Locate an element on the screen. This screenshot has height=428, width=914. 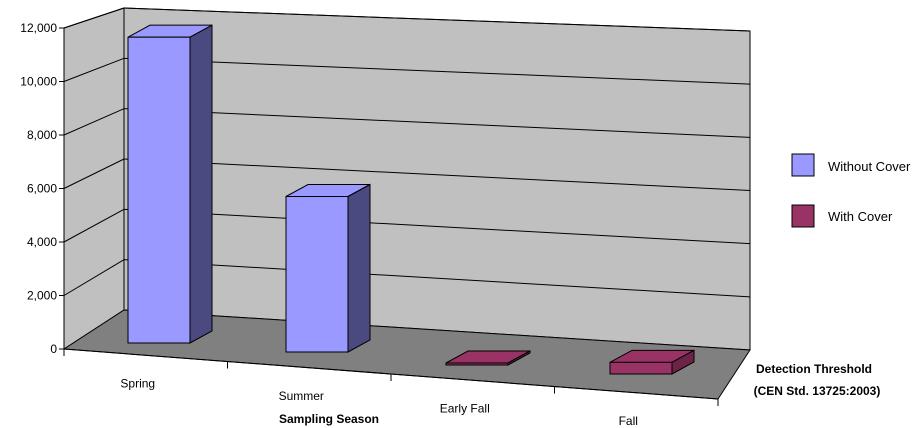
chart-side-wall is located at coordinates (94, 178).